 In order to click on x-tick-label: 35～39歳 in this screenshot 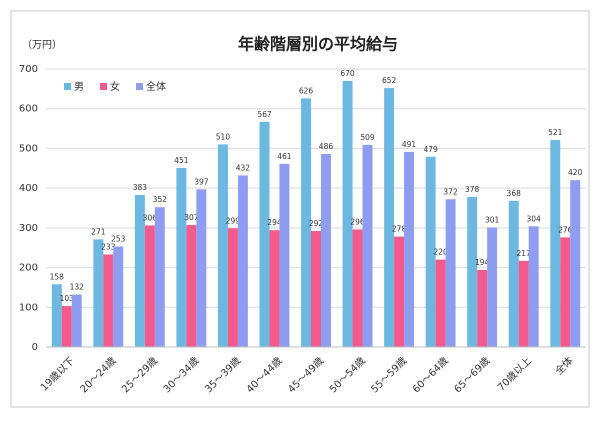, I will do `click(223, 375)`.